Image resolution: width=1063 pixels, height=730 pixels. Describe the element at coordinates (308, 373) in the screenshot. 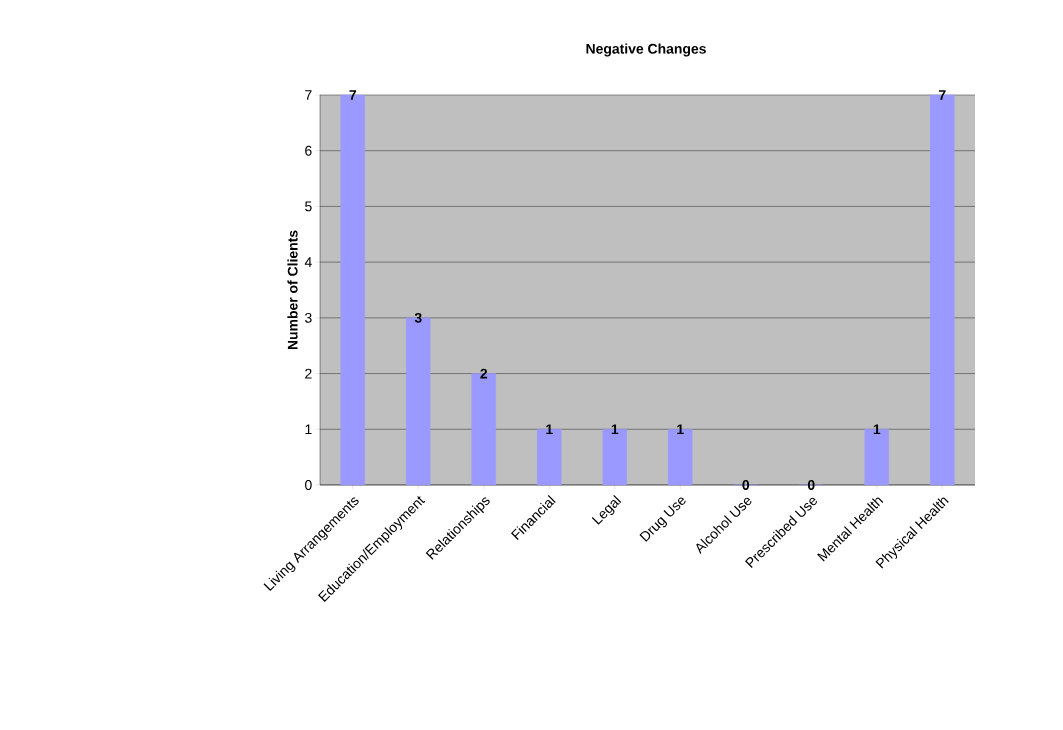

I see `y-tick-label: 2` at that location.